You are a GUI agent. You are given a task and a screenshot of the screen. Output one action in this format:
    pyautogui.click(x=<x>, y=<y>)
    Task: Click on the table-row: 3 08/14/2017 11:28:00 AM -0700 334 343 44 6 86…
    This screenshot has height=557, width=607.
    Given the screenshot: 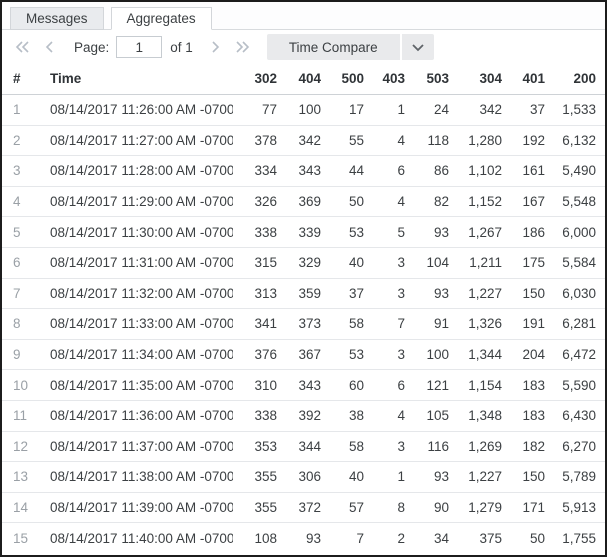 What is the action you would take?
    pyautogui.click(x=303, y=171)
    